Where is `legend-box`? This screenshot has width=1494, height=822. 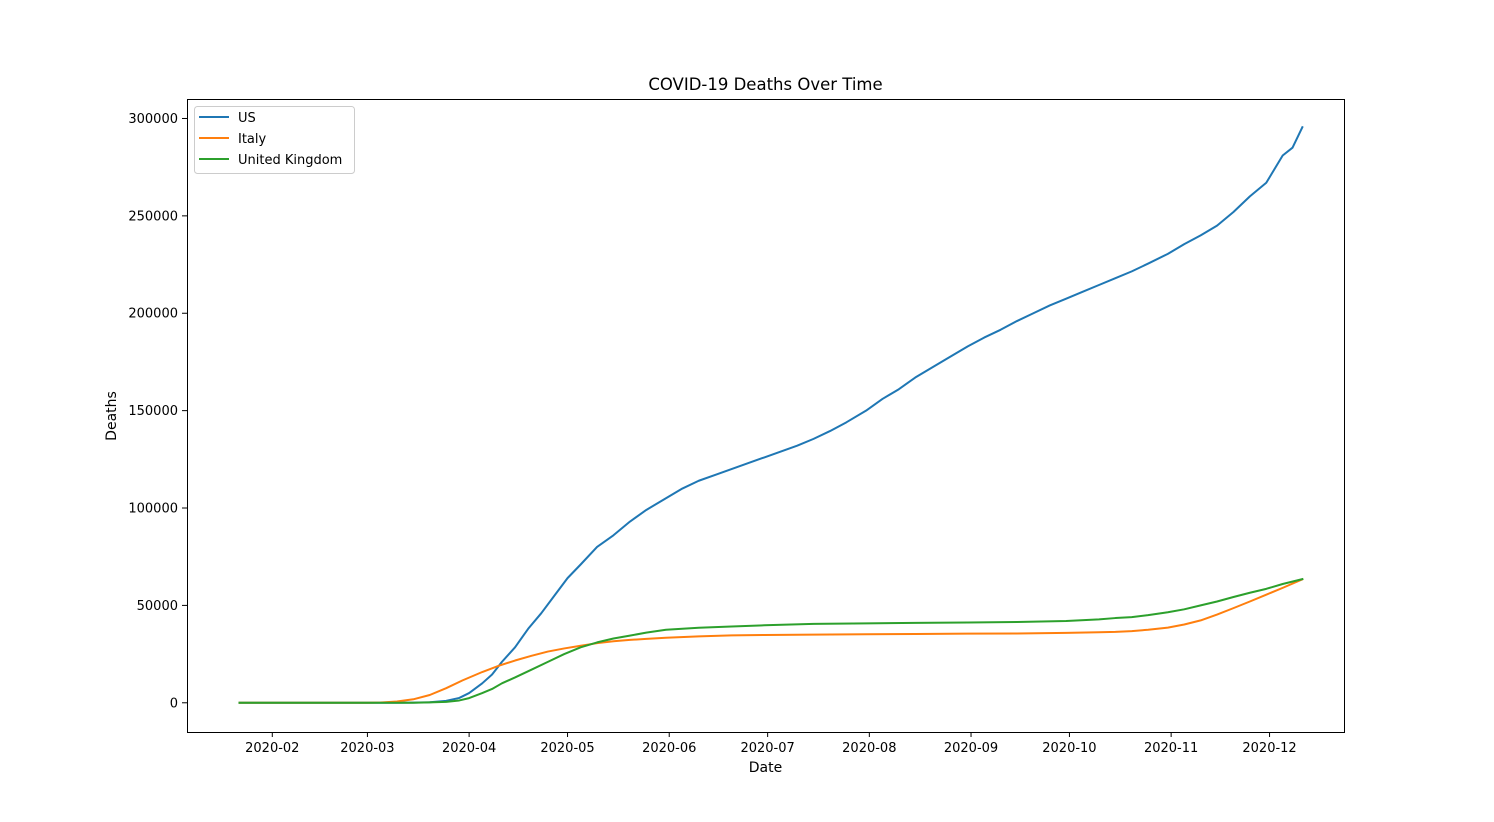
legend-box is located at coordinates (274, 140).